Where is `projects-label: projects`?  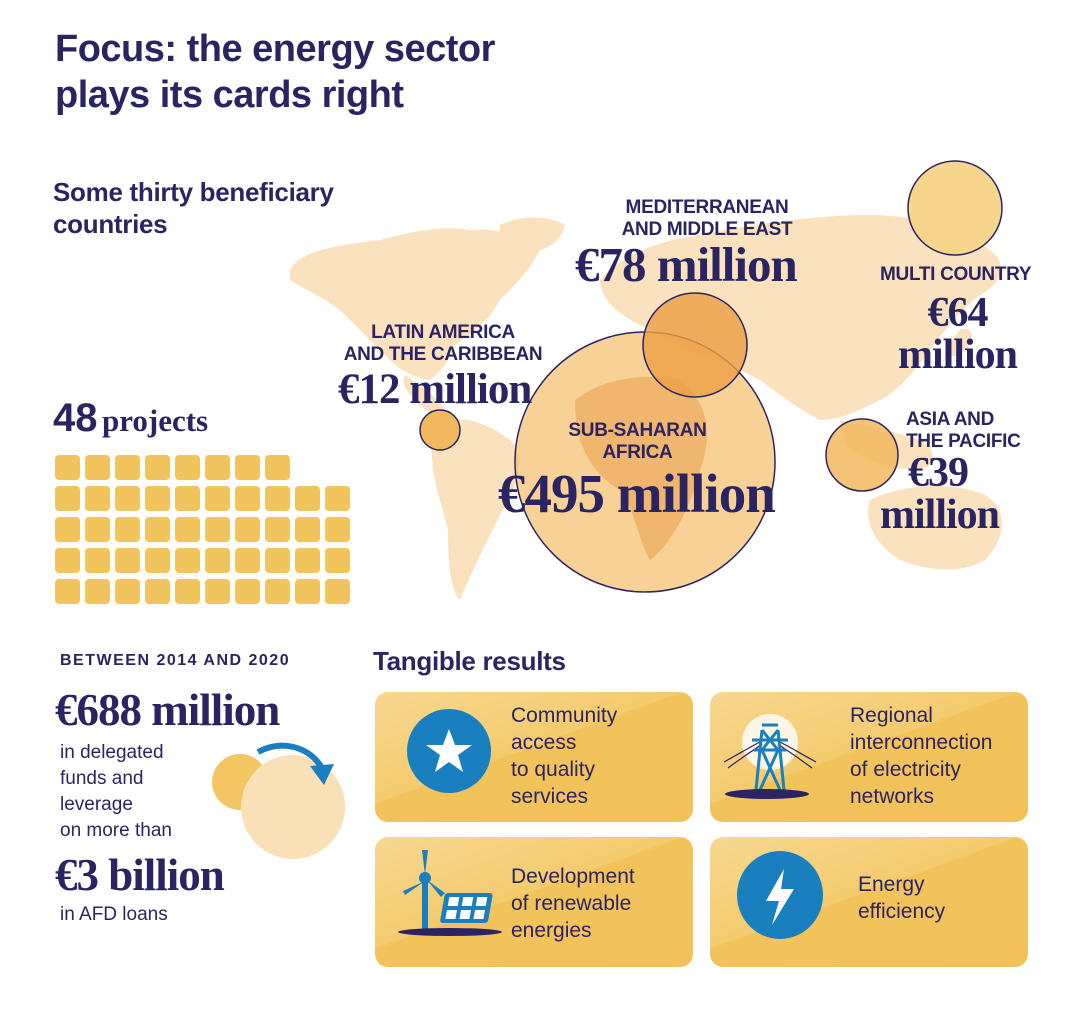
projects-label: projects is located at coordinates (155, 420).